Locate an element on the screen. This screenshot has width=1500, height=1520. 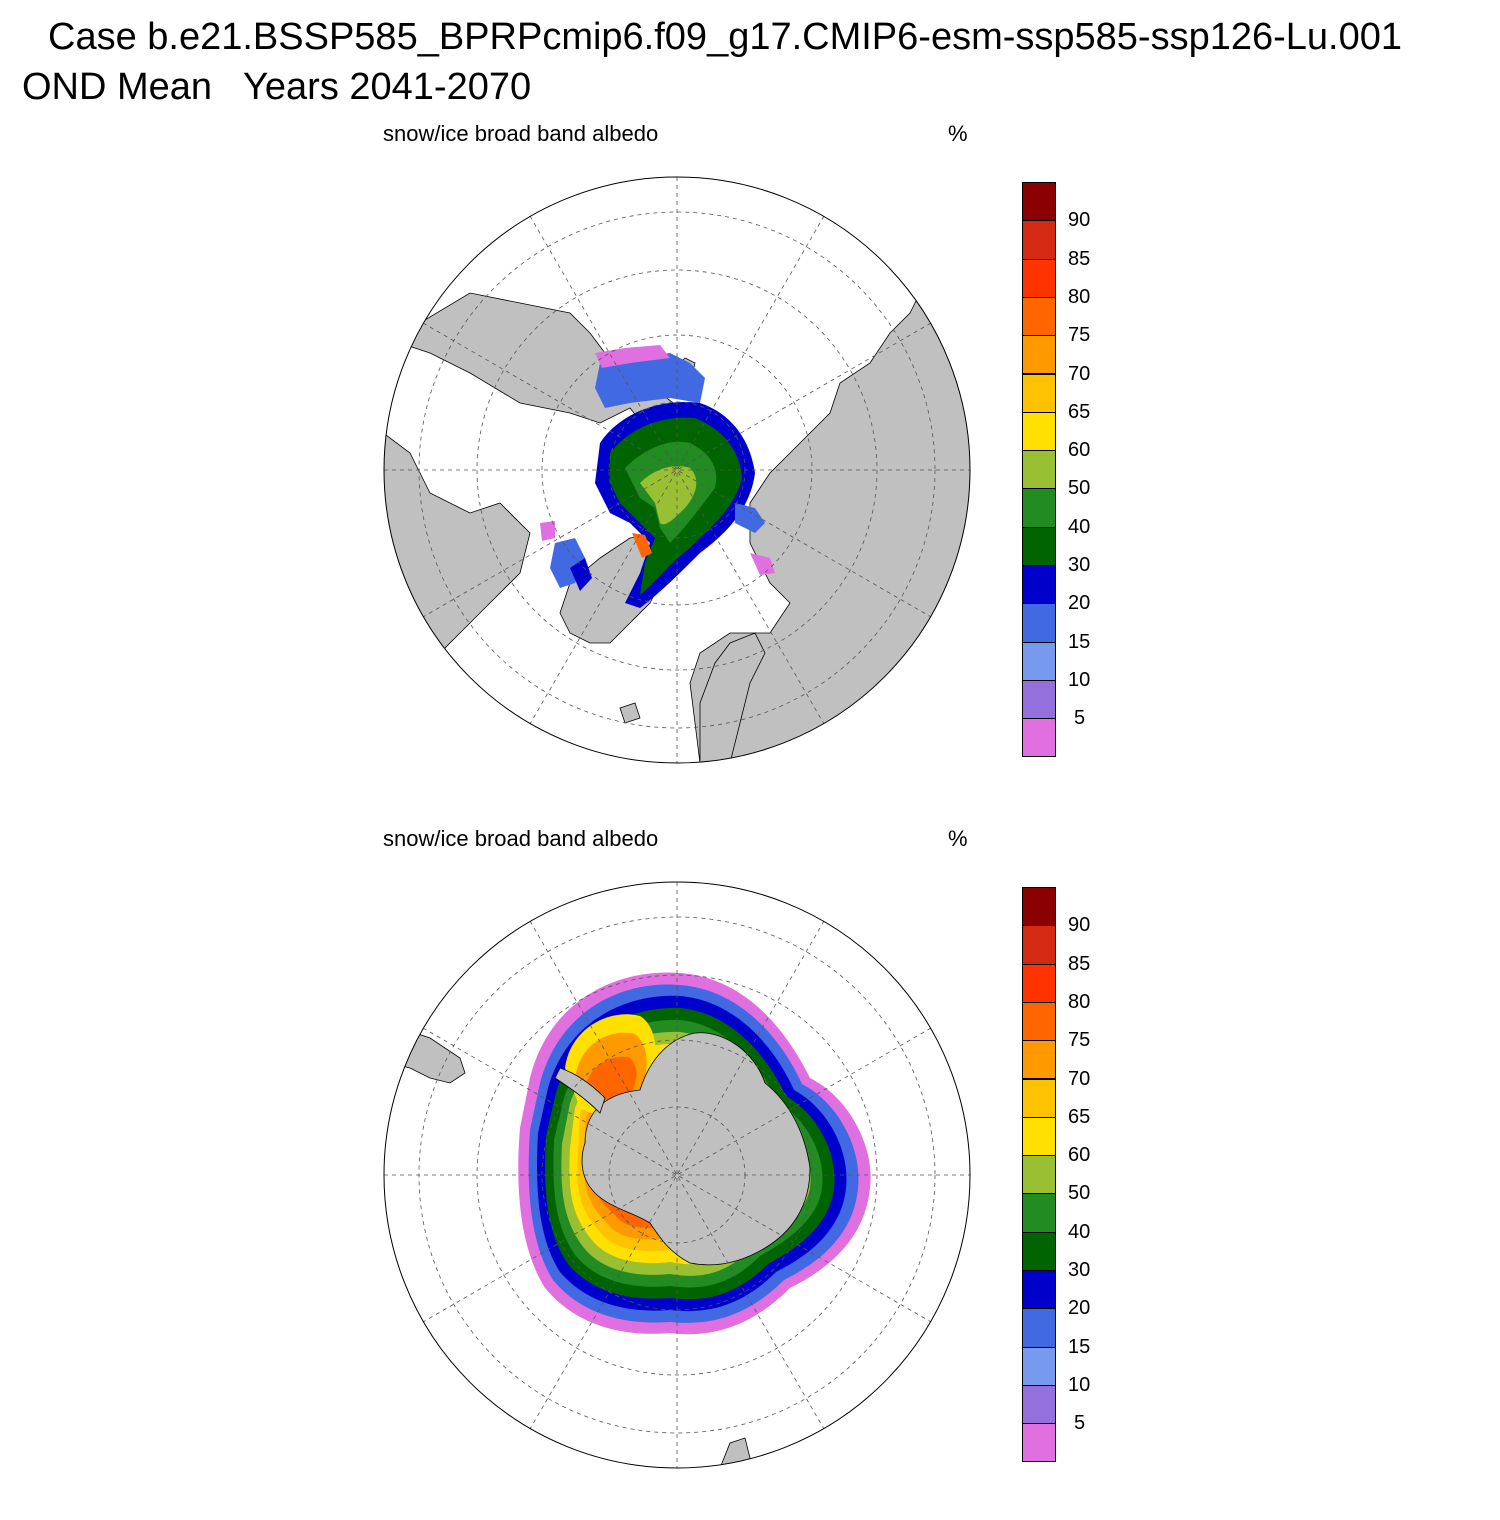
season-years-title: OND Mean Years 2041-2070 is located at coordinates (277, 87).